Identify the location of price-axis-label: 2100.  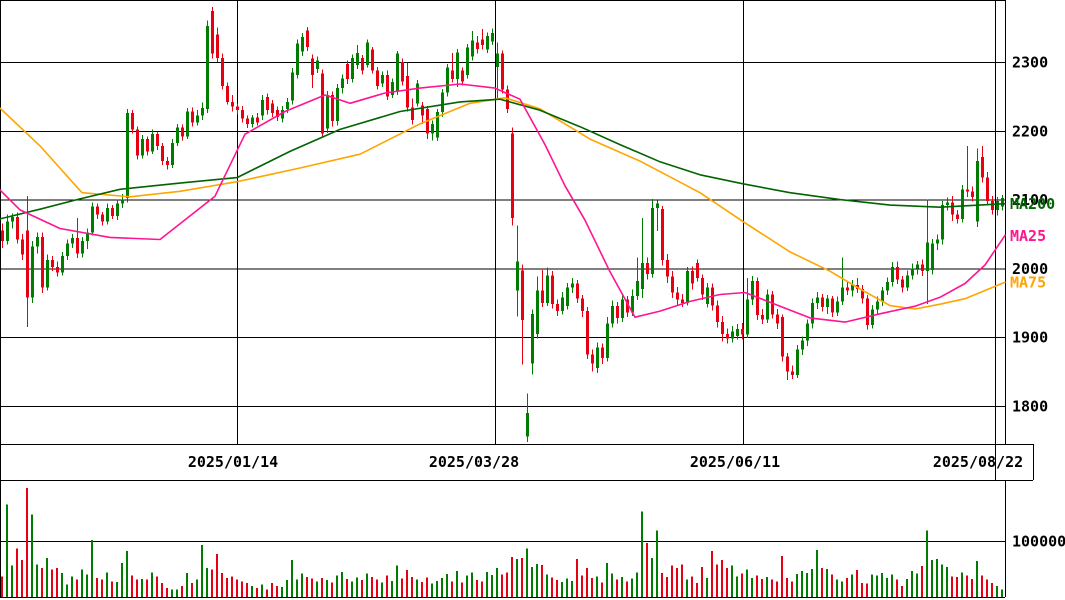
(1030, 200).